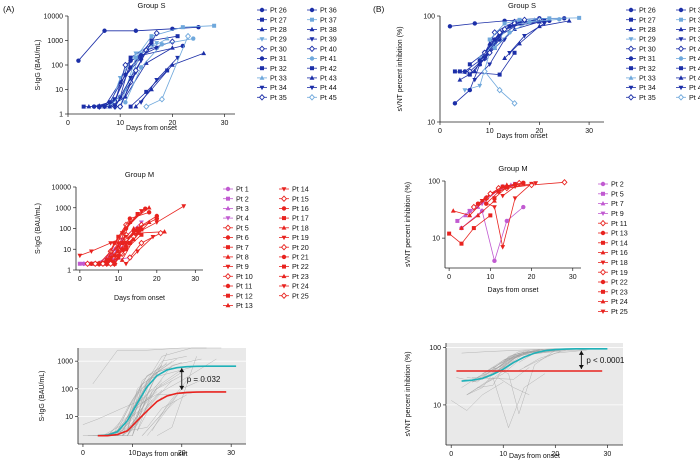  What do you see at coordinates (617, 203) in the screenshot?
I see `legend-label: Pt 7` at bounding box center [617, 203].